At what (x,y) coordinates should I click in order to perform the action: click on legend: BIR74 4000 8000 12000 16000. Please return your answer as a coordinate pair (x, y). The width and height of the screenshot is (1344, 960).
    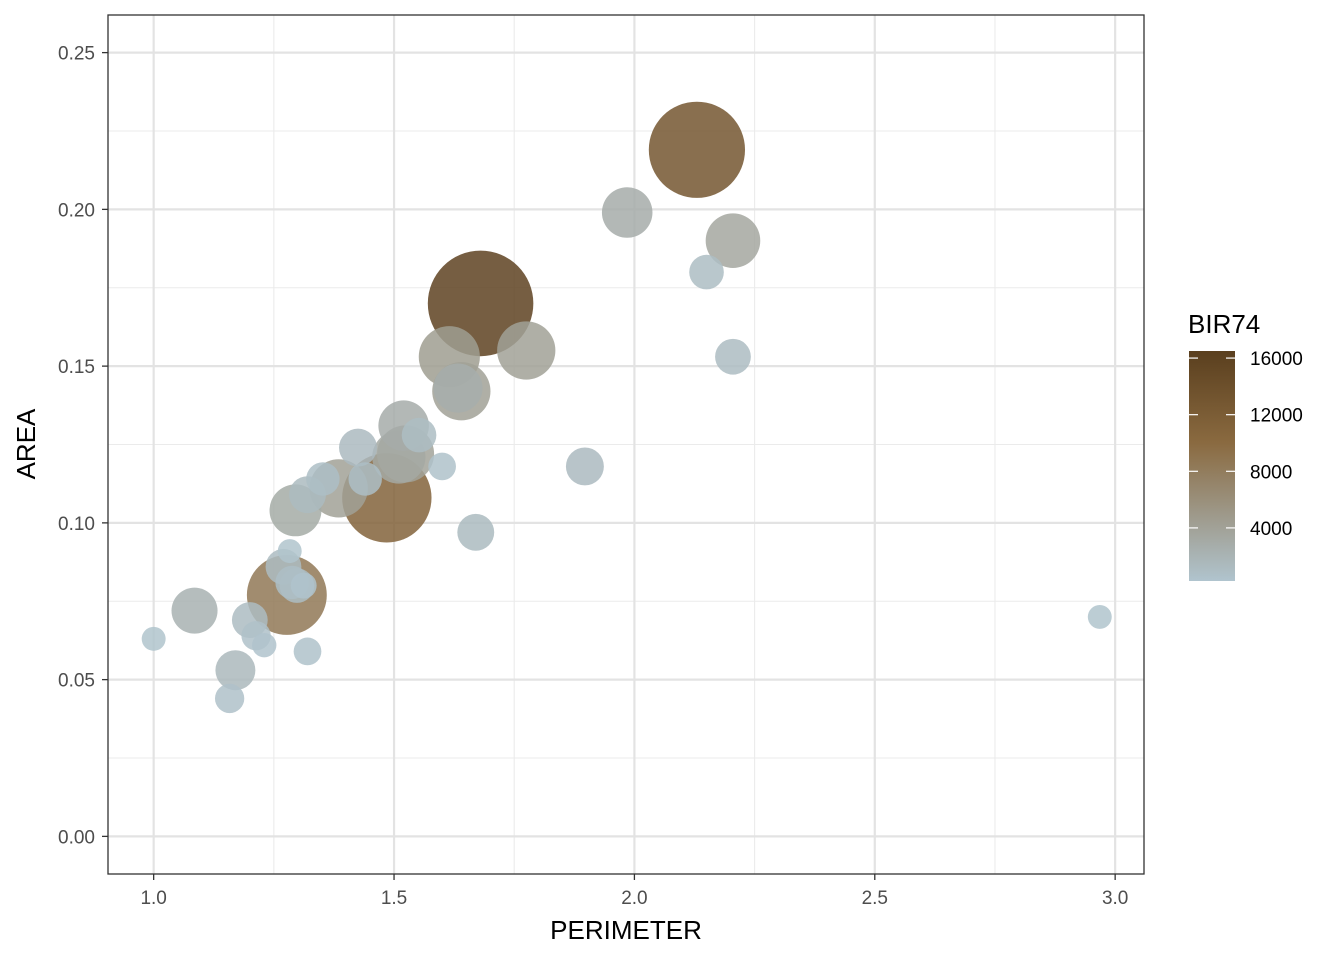
    Looking at the image, I should click on (1245, 445).